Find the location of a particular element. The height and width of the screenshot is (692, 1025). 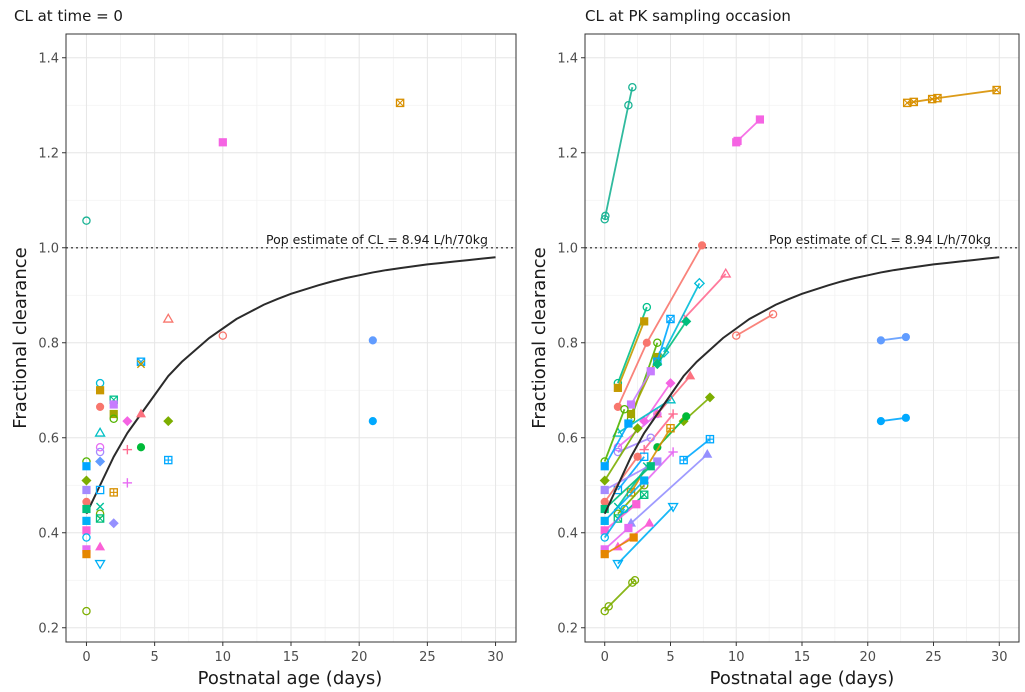

right-x-tick-label: 25 is located at coordinates (933, 657).